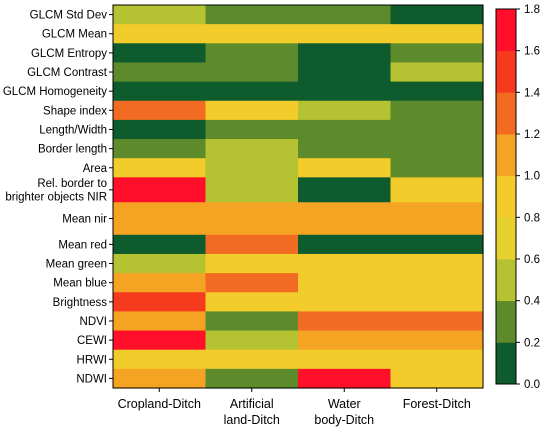 This screenshot has height=434, width=550. I want to click on row-label-border-length: Border length, so click(72, 150).